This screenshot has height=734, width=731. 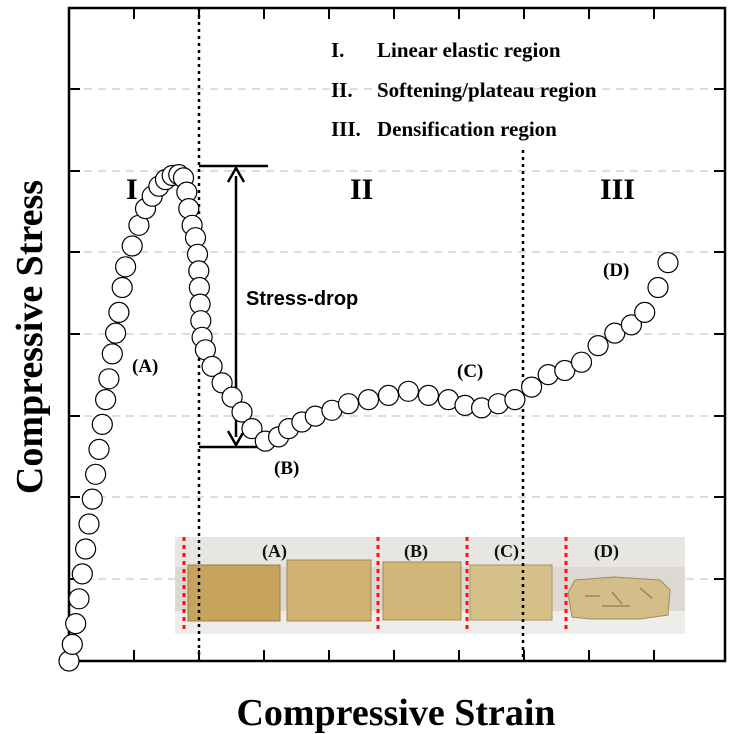 I want to click on y-axis-title: Compressive Stress, so click(x=30, y=337).